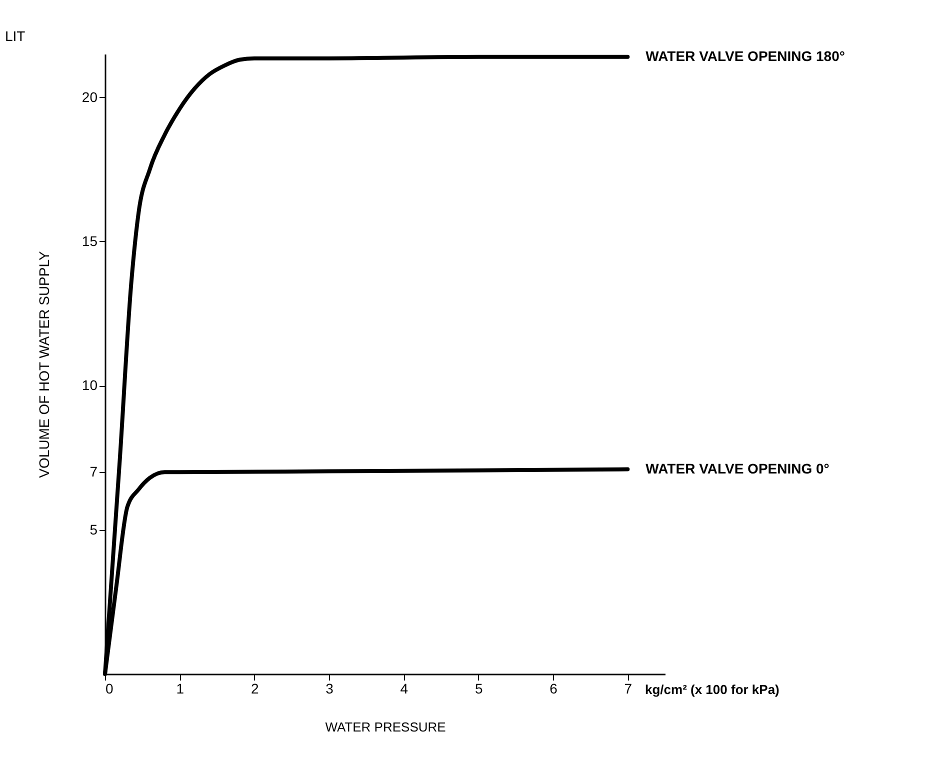 This screenshot has height=765, width=945. I want to click on x-tick-label: 1, so click(180, 688).